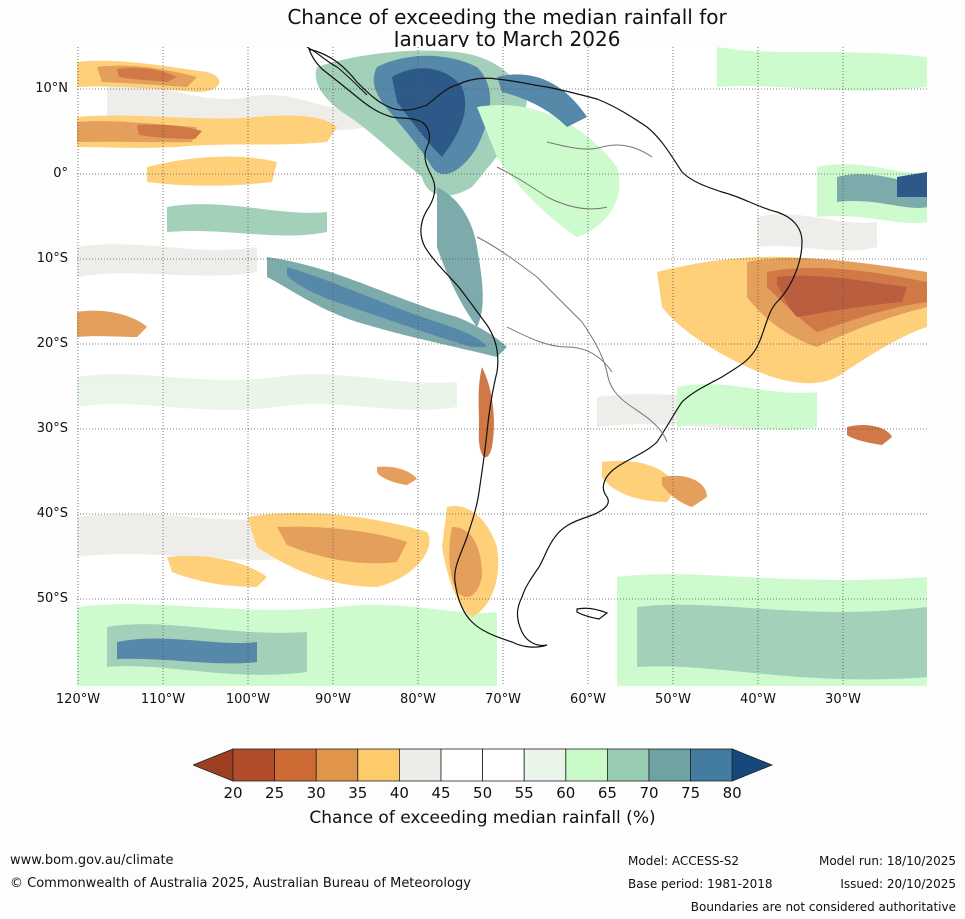  Describe the element at coordinates (78, 699) in the screenshot. I see `lon-label: 120°W` at that location.